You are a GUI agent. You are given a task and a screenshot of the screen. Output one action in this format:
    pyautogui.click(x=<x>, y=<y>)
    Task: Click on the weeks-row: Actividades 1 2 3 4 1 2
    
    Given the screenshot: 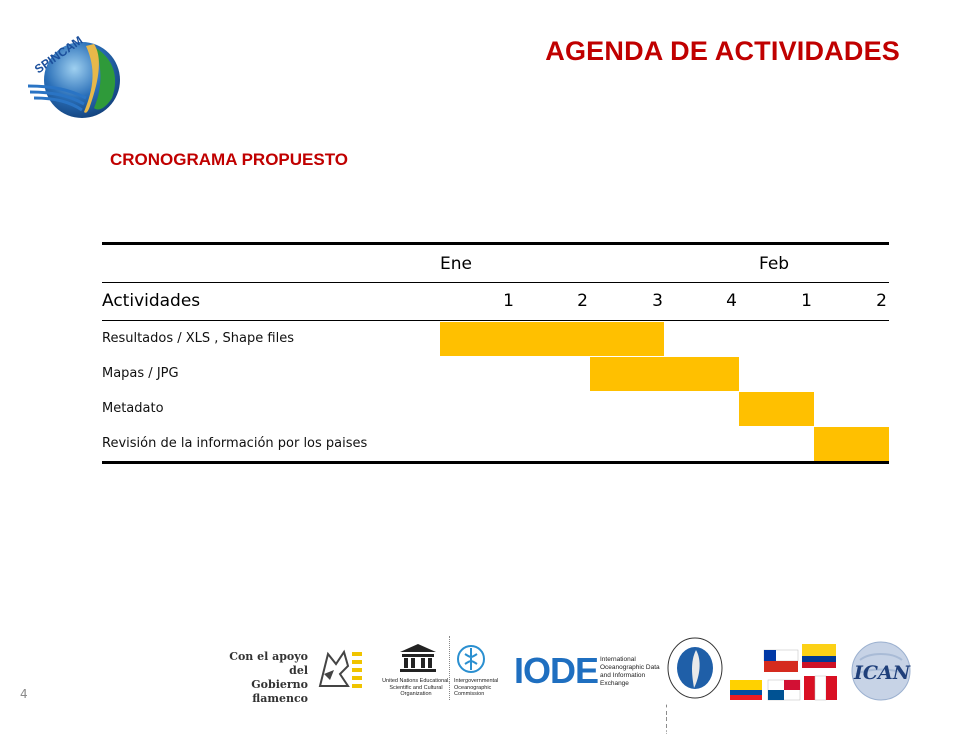 What is the action you would take?
    pyautogui.click(x=495, y=301)
    